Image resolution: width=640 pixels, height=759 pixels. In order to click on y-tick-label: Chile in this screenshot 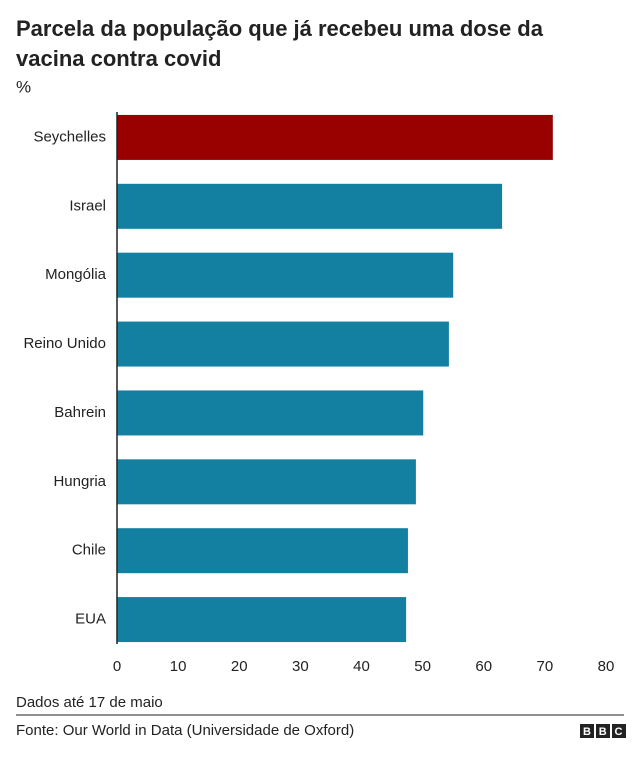, I will do `click(89, 550)`.